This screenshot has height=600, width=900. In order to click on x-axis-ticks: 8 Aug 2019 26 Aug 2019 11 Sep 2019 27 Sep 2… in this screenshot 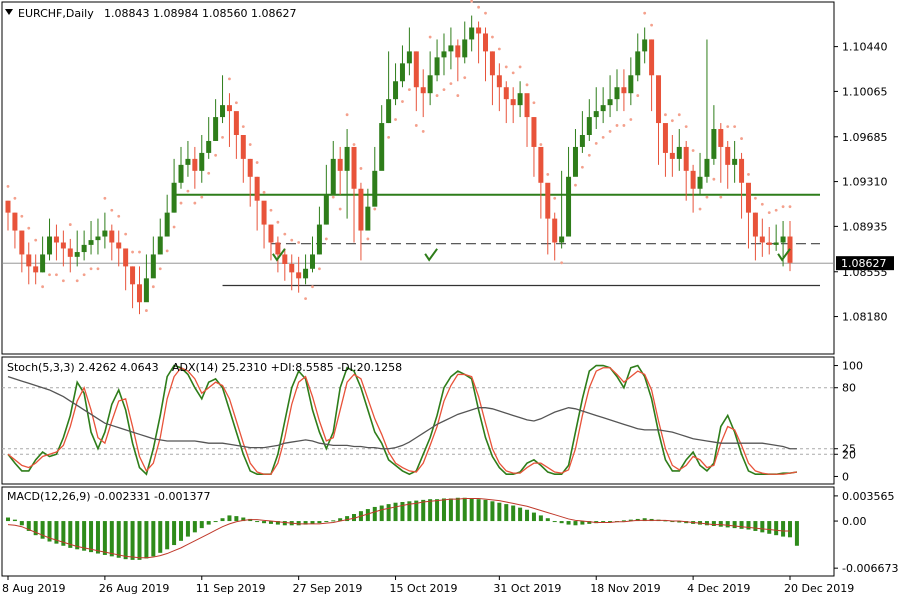, I will do `click(428, 585)`.